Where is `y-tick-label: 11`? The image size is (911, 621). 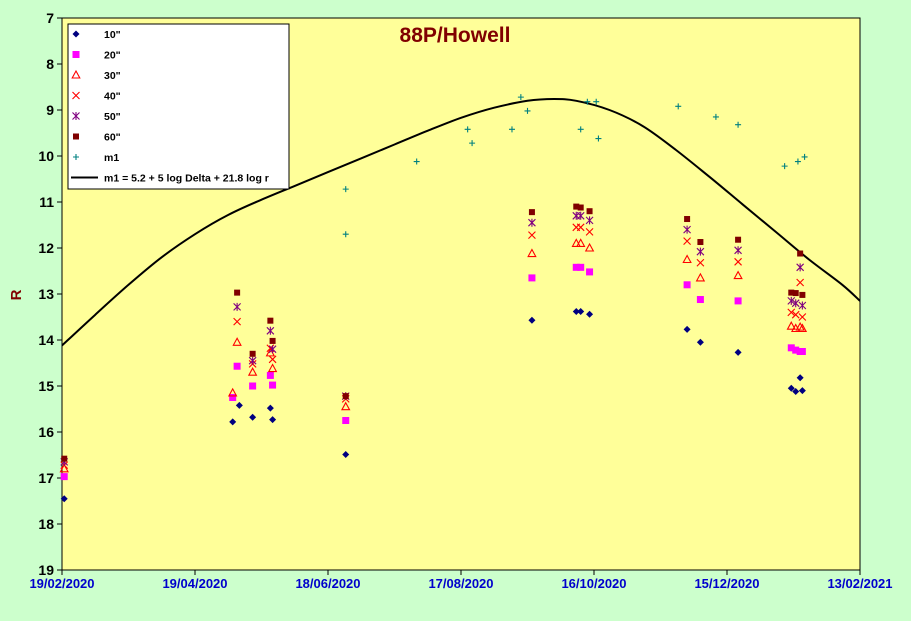 y-tick-label: 11 is located at coordinates (46, 202).